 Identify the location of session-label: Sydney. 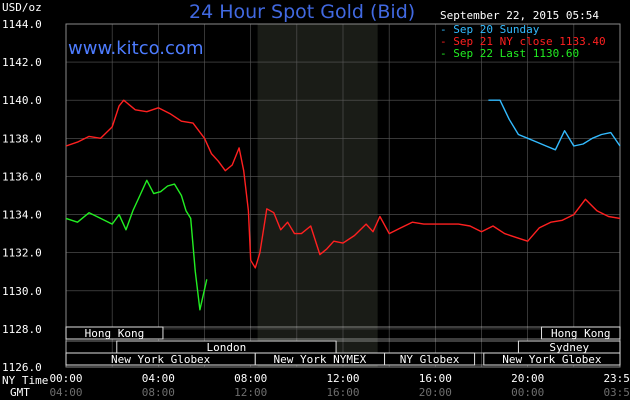
(569, 347).